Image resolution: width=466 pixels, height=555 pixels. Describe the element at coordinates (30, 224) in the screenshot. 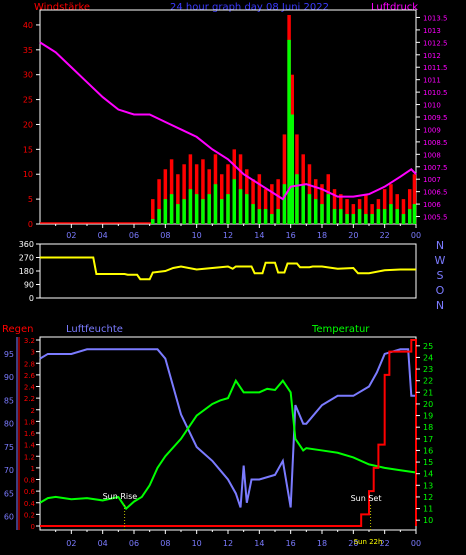

I see `wind-tick-label: 0` at that location.